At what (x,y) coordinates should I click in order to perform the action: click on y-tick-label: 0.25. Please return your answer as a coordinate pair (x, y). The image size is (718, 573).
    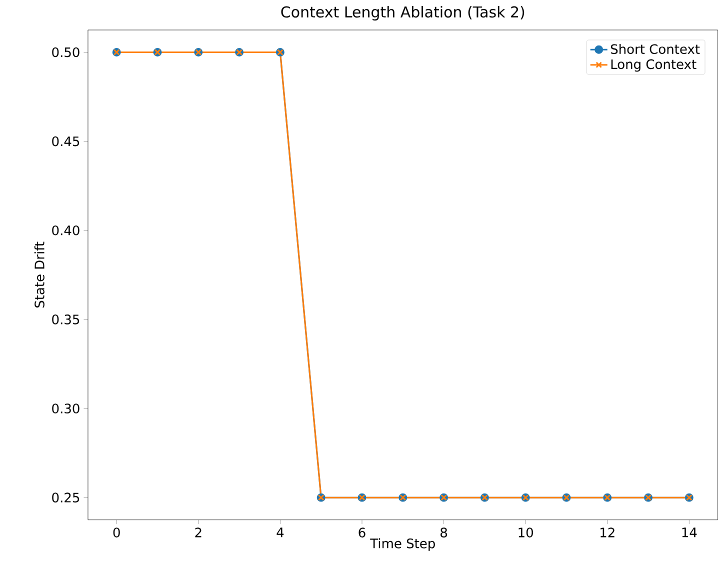
    Looking at the image, I should click on (66, 497).